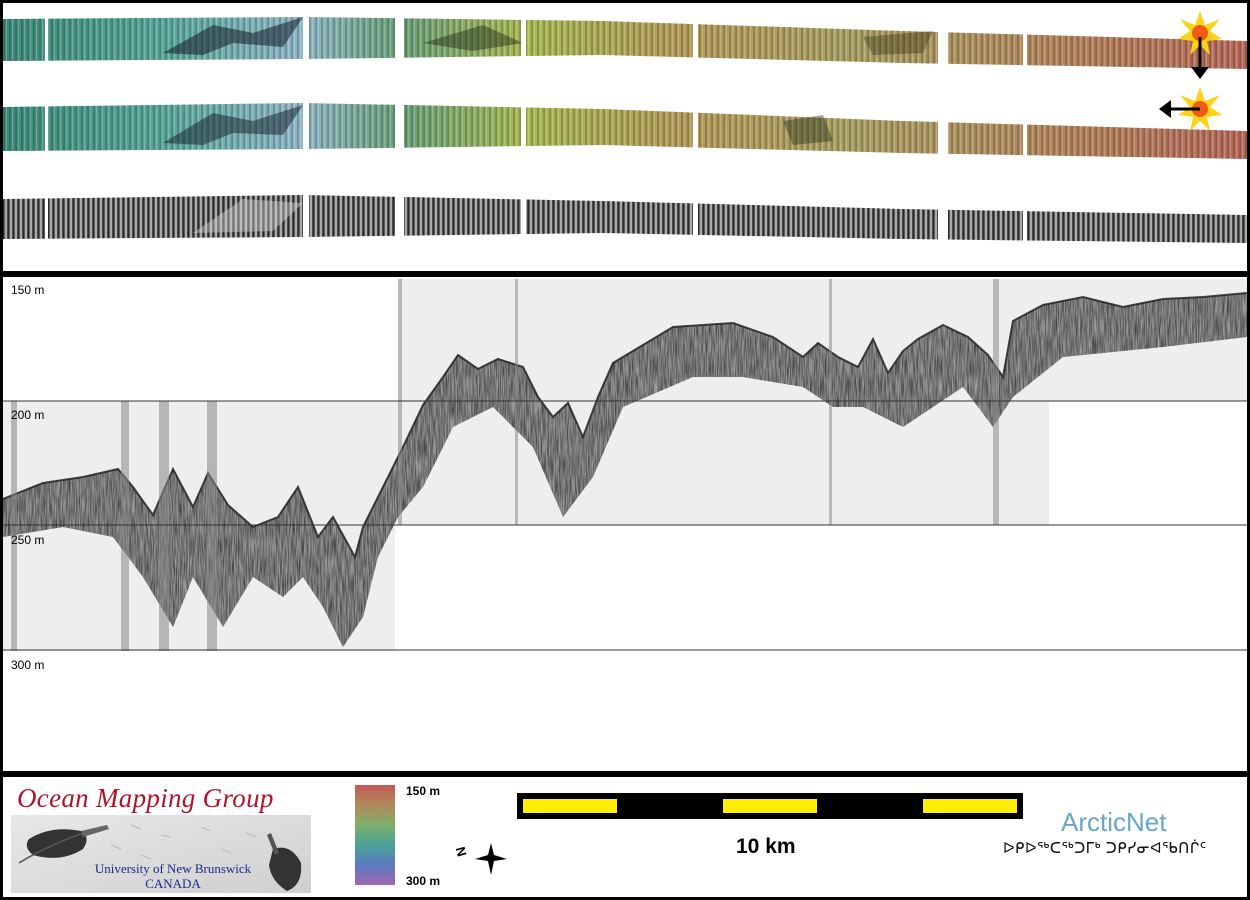 This screenshot has height=900, width=1250. What do you see at coordinates (28, 665) in the screenshot?
I see `depth-label-300: 300 m` at bounding box center [28, 665].